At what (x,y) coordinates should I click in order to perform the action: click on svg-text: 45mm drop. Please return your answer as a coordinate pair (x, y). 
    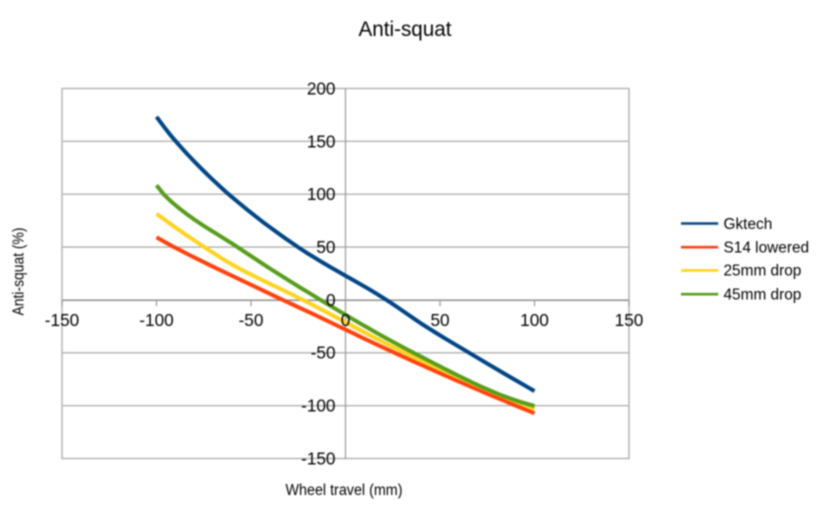
    Looking at the image, I should click on (763, 295).